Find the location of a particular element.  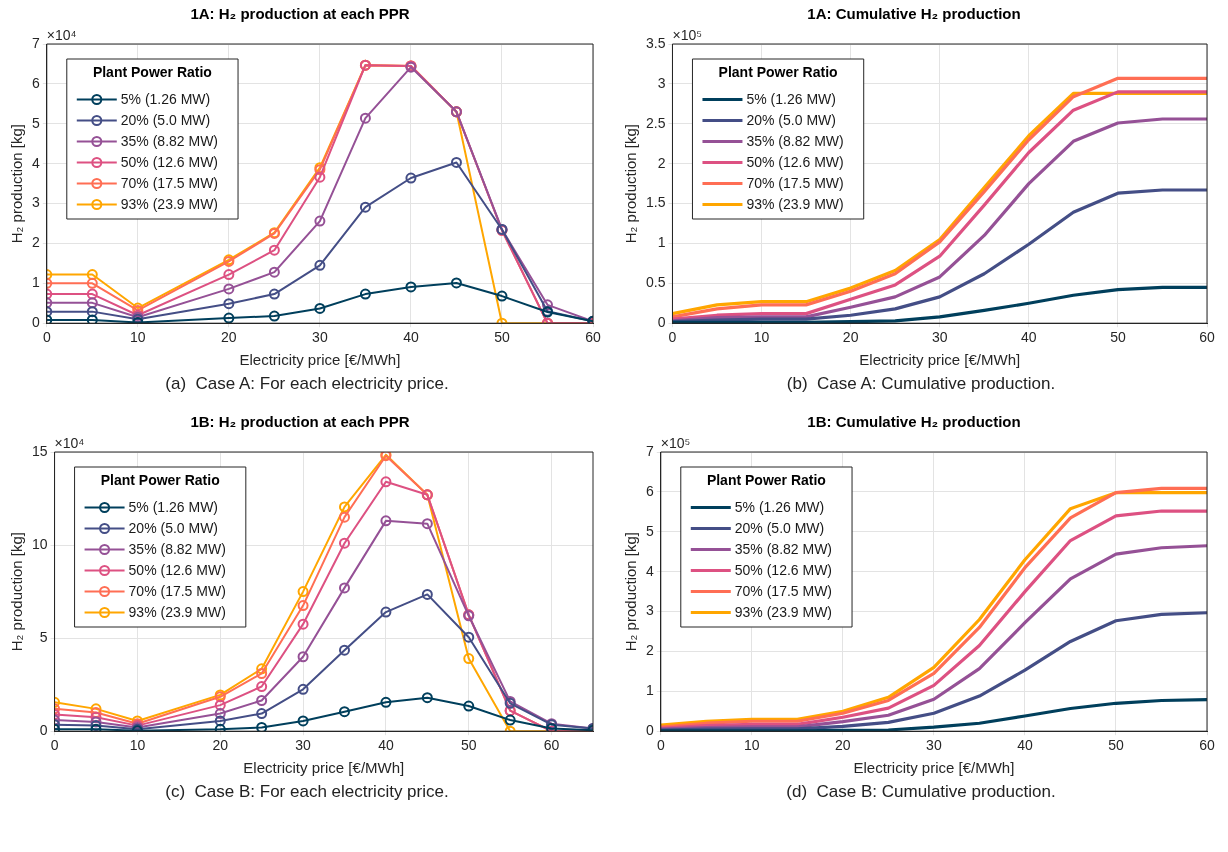

chart-title: 1A: H₂ production at each PPR is located at coordinates (300, 14).